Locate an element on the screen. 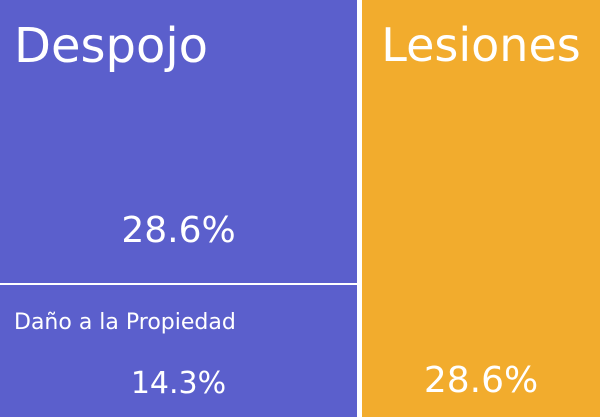 Image resolution: width=600 pixels, height=417 pixels. tile-value-lesiones: 28.6% is located at coordinates (481, 380).